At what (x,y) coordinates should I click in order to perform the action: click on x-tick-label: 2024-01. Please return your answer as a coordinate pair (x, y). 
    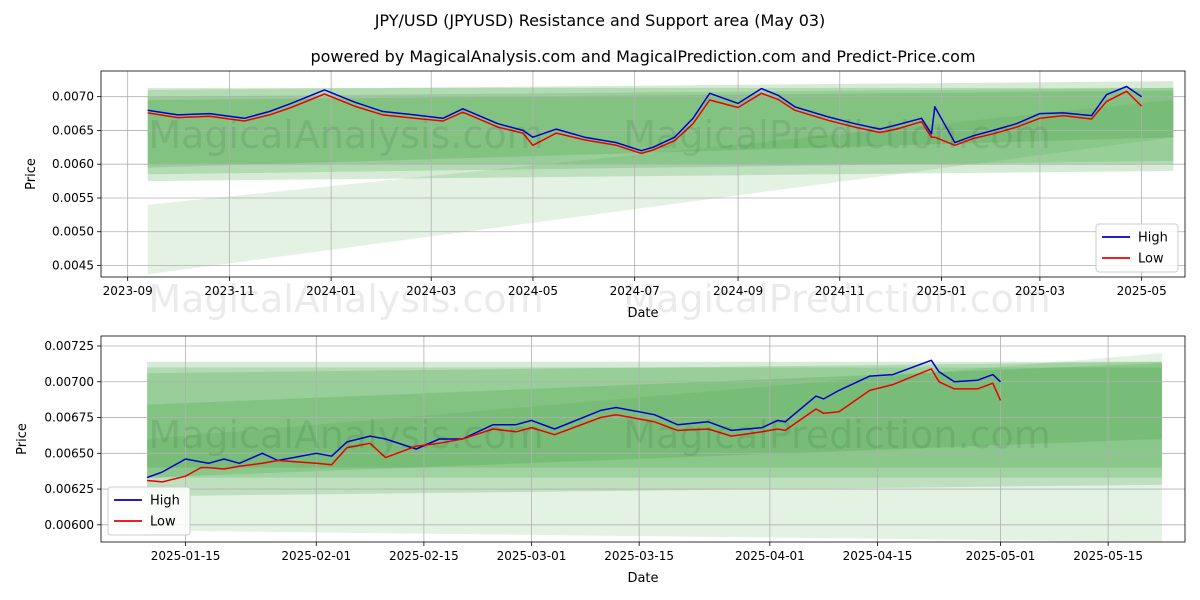
    Looking at the image, I should click on (331, 291).